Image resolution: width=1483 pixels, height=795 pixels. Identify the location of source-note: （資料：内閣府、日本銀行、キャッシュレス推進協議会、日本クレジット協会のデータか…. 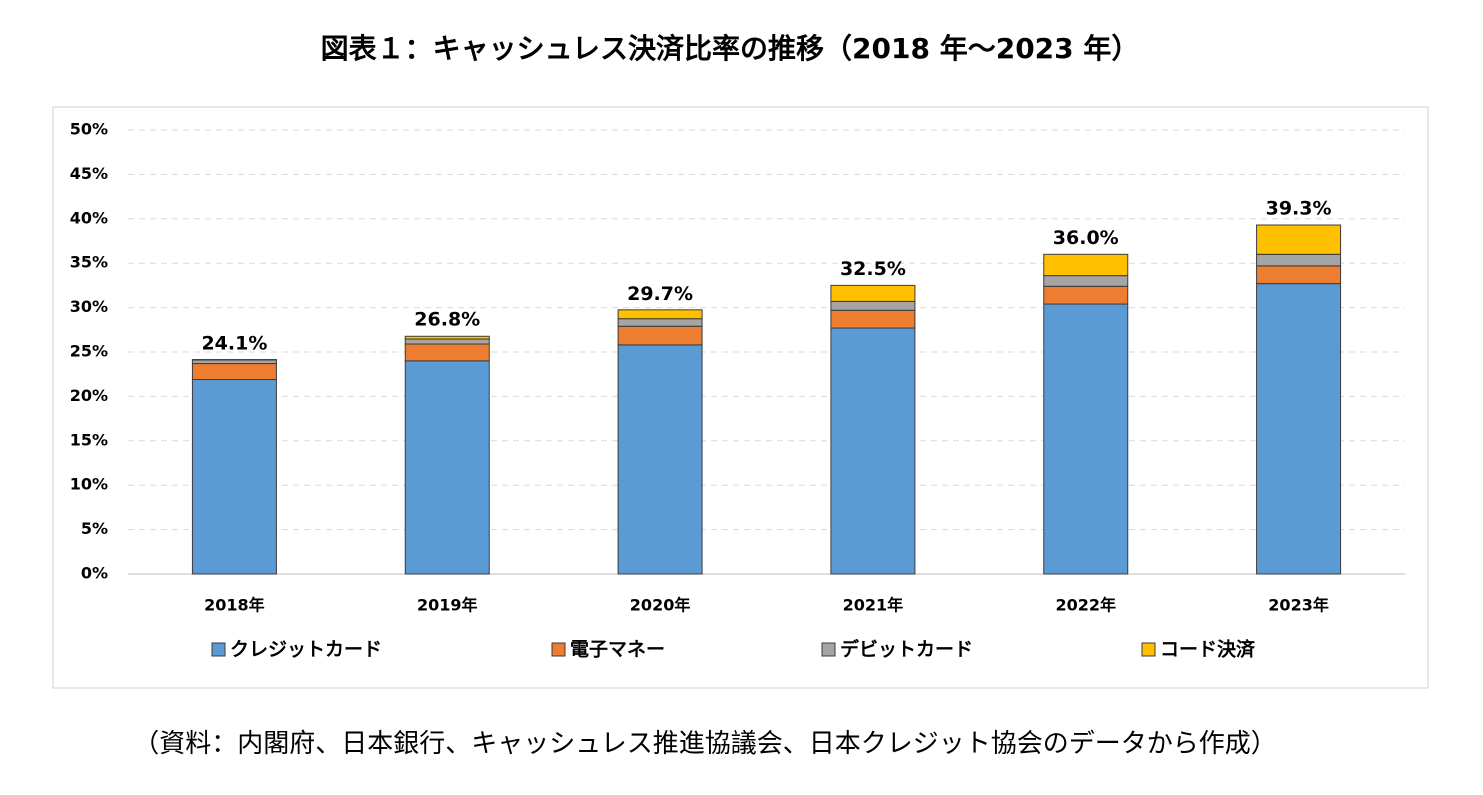
(704, 744).